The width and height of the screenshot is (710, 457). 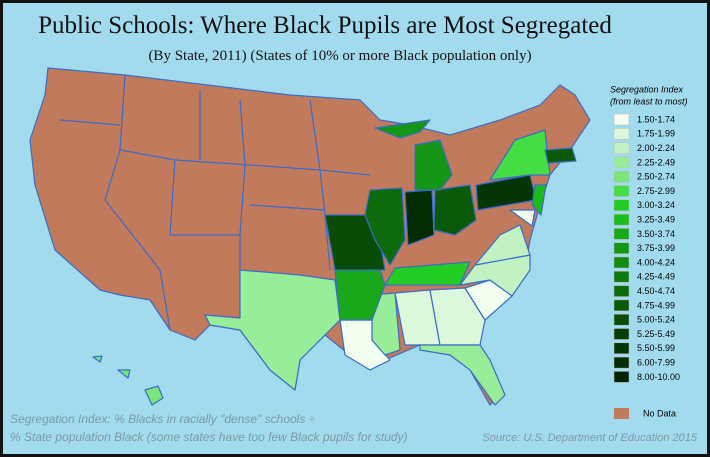 I want to click on legend-label: 5.50-5.99, so click(x=656, y=348).